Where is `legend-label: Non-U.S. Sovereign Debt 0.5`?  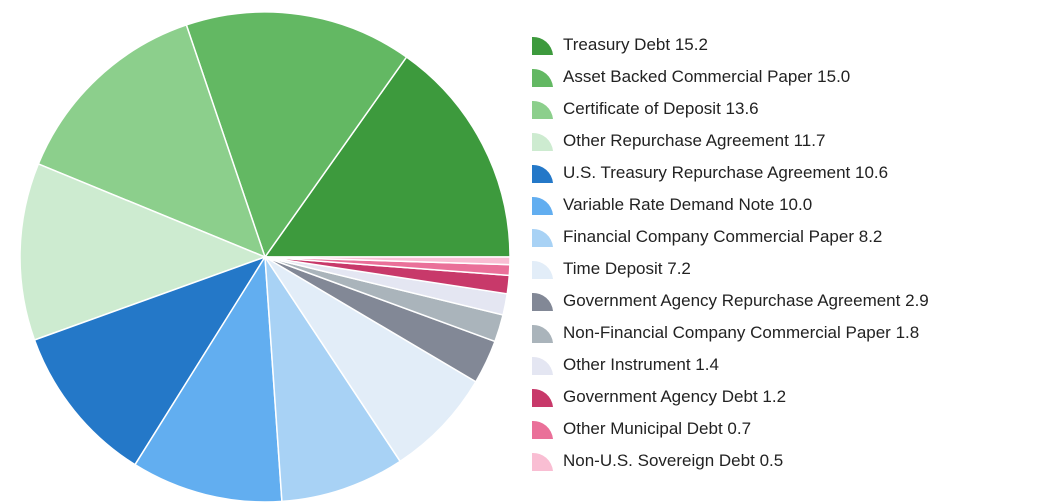
legend-label: Non-U.S. Sovereign Debt 0.5 is located at coordinates (673, 460).